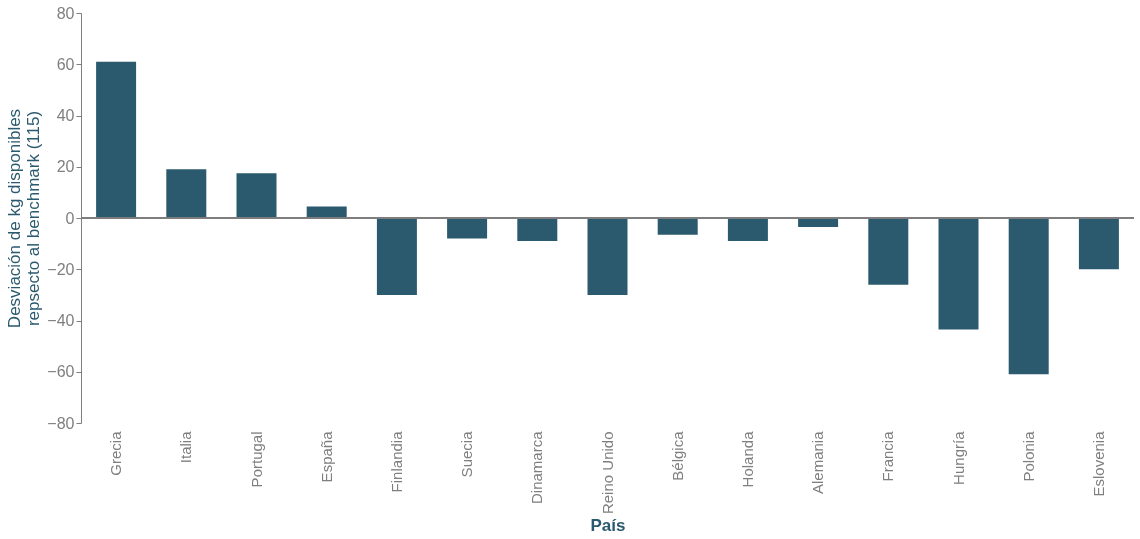 The height and width of the screenshot is (539, 1140). Describe the element at coordinates (65, 64) in the screenshot. I see `y-tick-label: 60` at that location.